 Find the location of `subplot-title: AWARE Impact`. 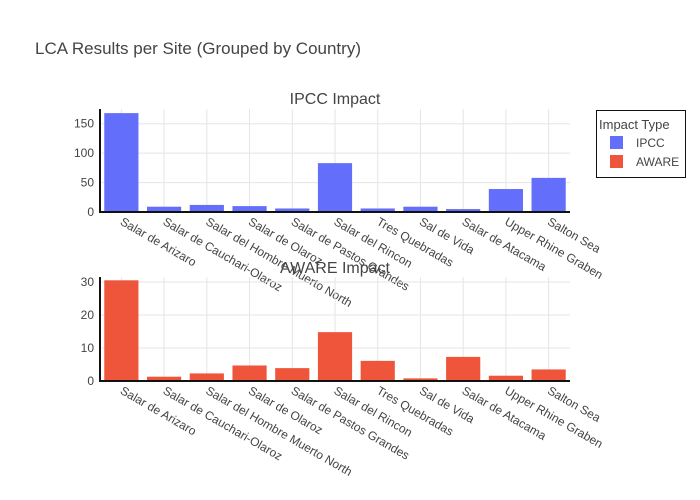

subplot-title: AWARE Impact is located at coordinates (335, 268).